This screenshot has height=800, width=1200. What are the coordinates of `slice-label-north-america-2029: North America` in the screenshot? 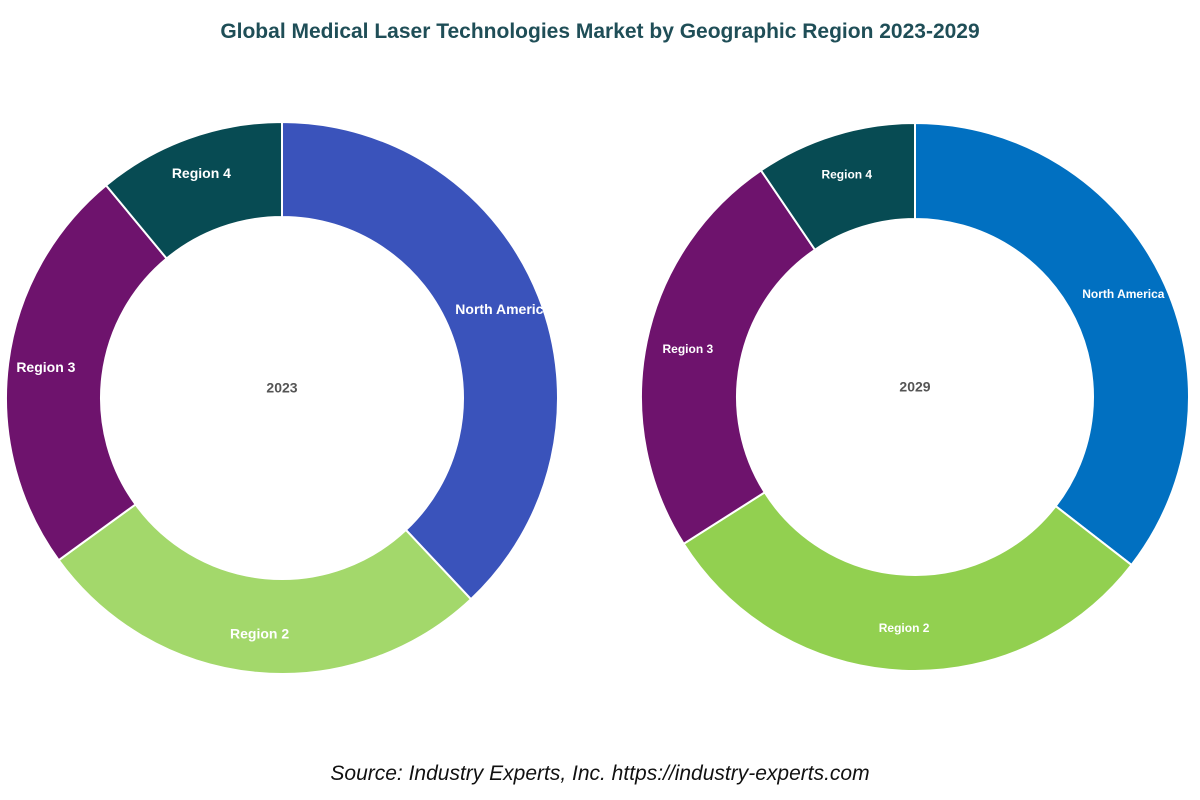 It's located at (1123, 294).